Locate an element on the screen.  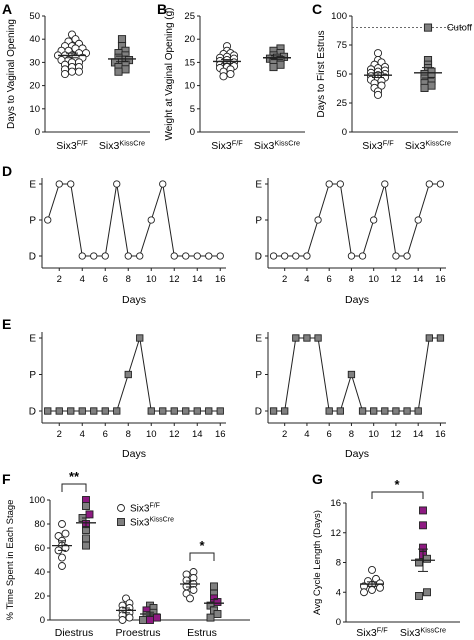
chart-E-right: D P E 2 4 6 8 10 12 14 16 Days is located at coordinates (350, 396).